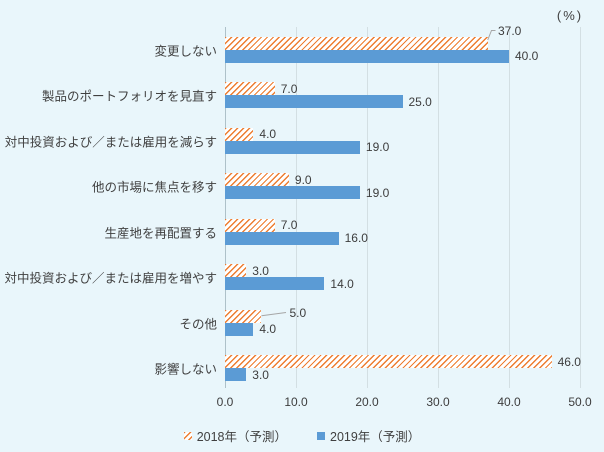  I want to click on legend-label: 2019年（予測）, so click(375, 437).